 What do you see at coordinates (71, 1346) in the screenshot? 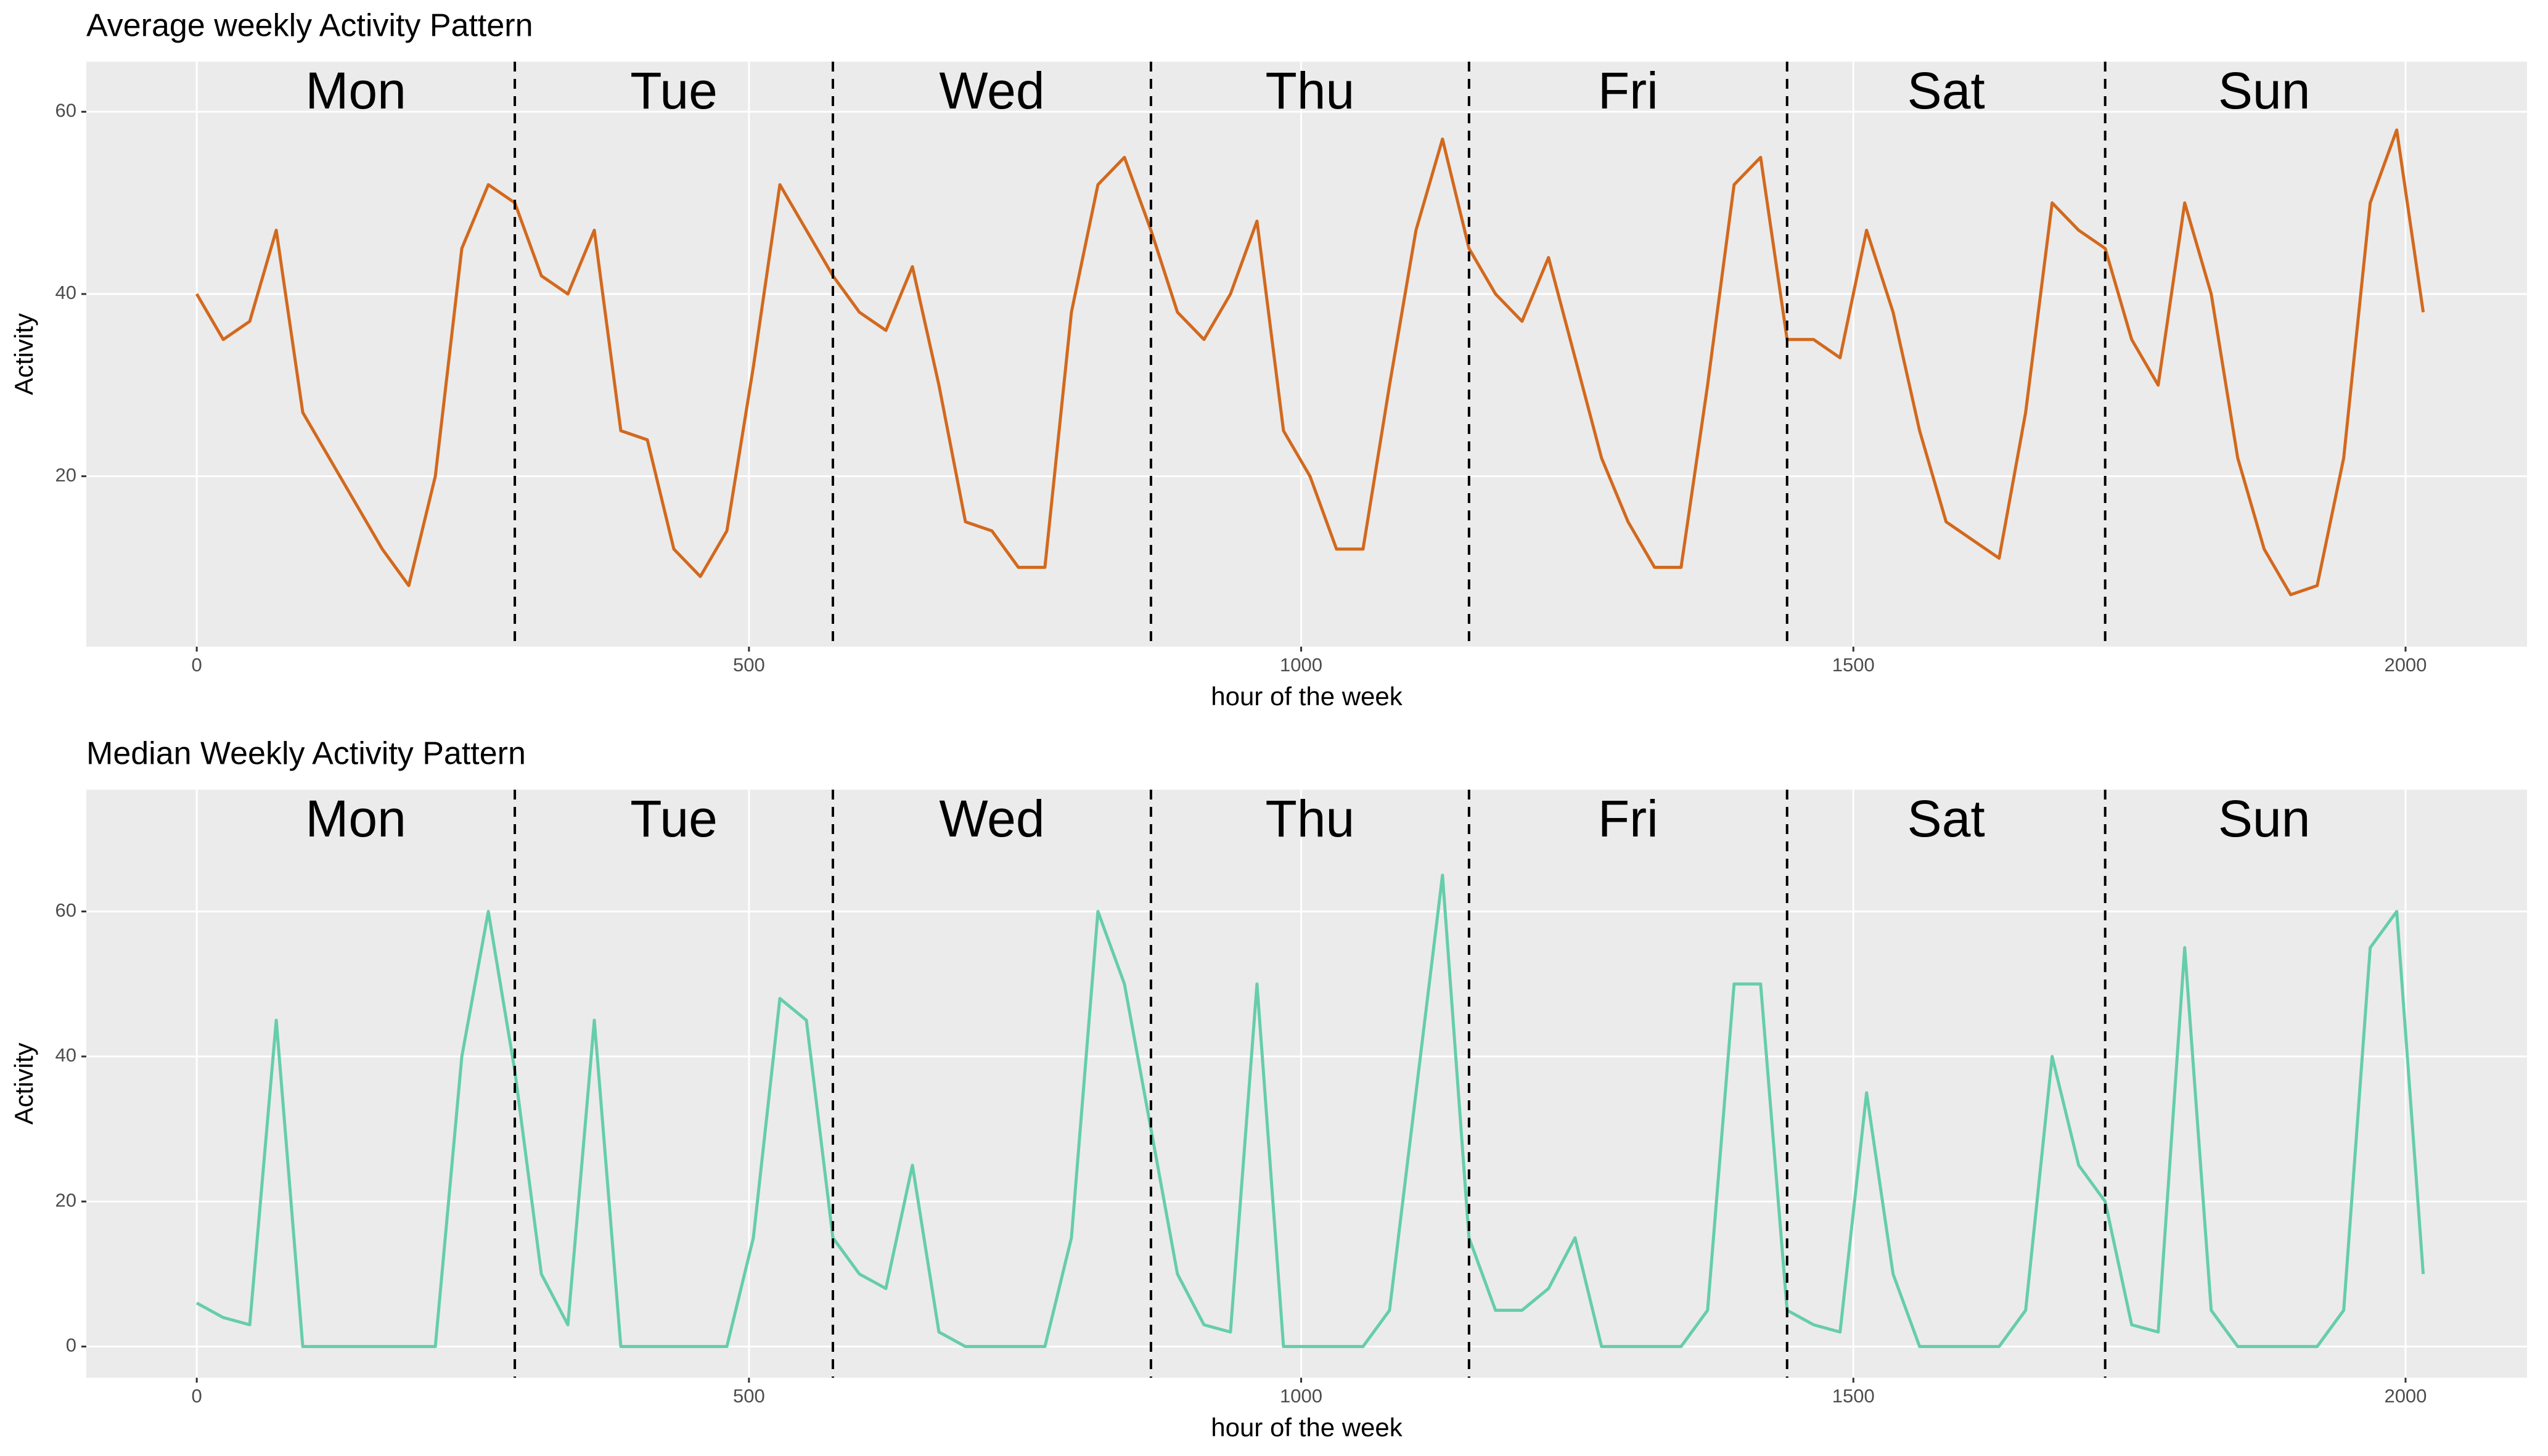
I see `y-tick-label: 0` at bounding box center [71, 1346].